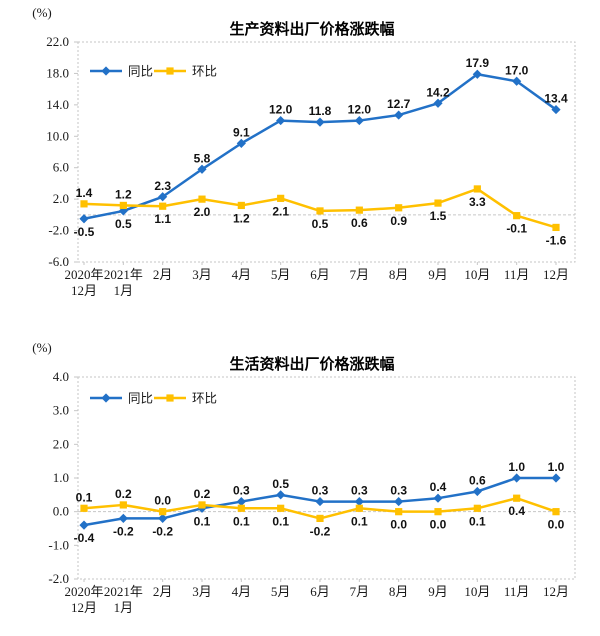 The image size is (600, 636). Describe the element at coordinates (57, 72) in the screenshot. I see `y-tick-label: 18.0` at that location.